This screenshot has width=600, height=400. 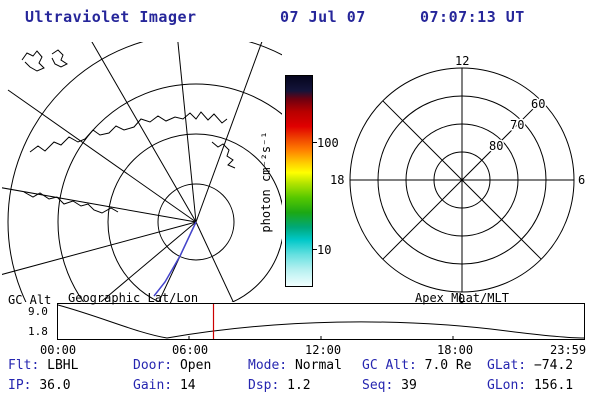 I want to click on chart-frame, so click(x=321, y=321).